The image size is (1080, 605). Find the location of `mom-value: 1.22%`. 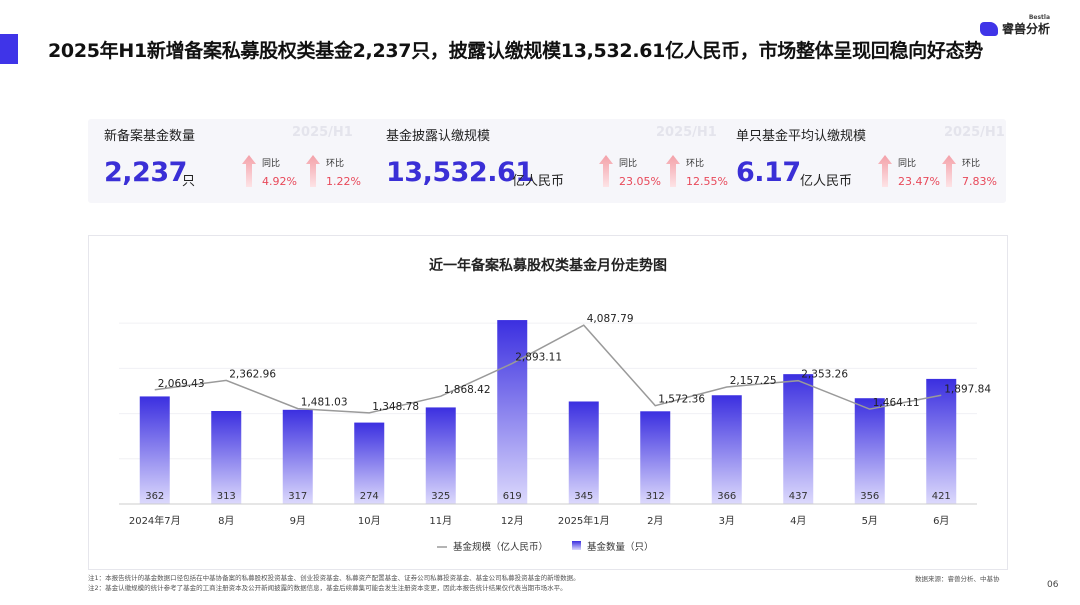

mom-value: 1.22% is located at coordinates (343, 181).